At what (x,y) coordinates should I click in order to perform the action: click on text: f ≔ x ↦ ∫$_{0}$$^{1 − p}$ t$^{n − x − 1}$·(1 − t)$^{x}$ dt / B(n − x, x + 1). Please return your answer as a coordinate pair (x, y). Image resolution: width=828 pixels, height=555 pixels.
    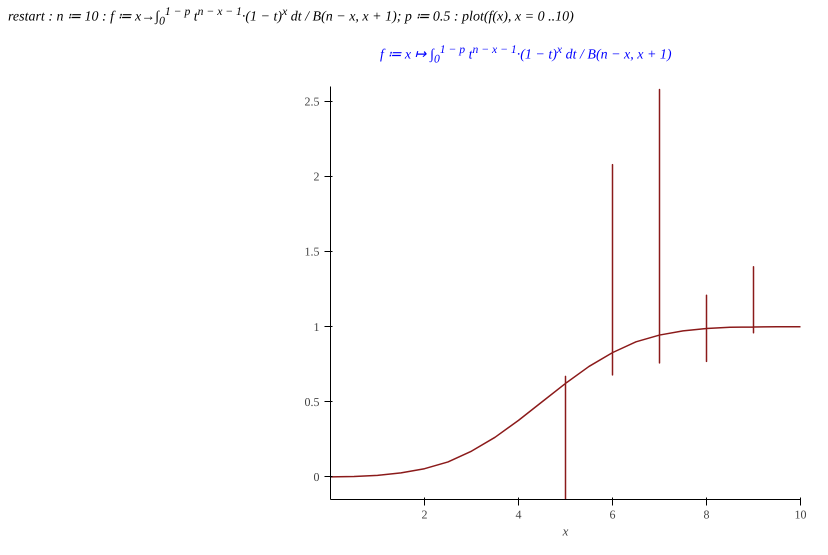
    Looking at the image, I should click on (526, 55).